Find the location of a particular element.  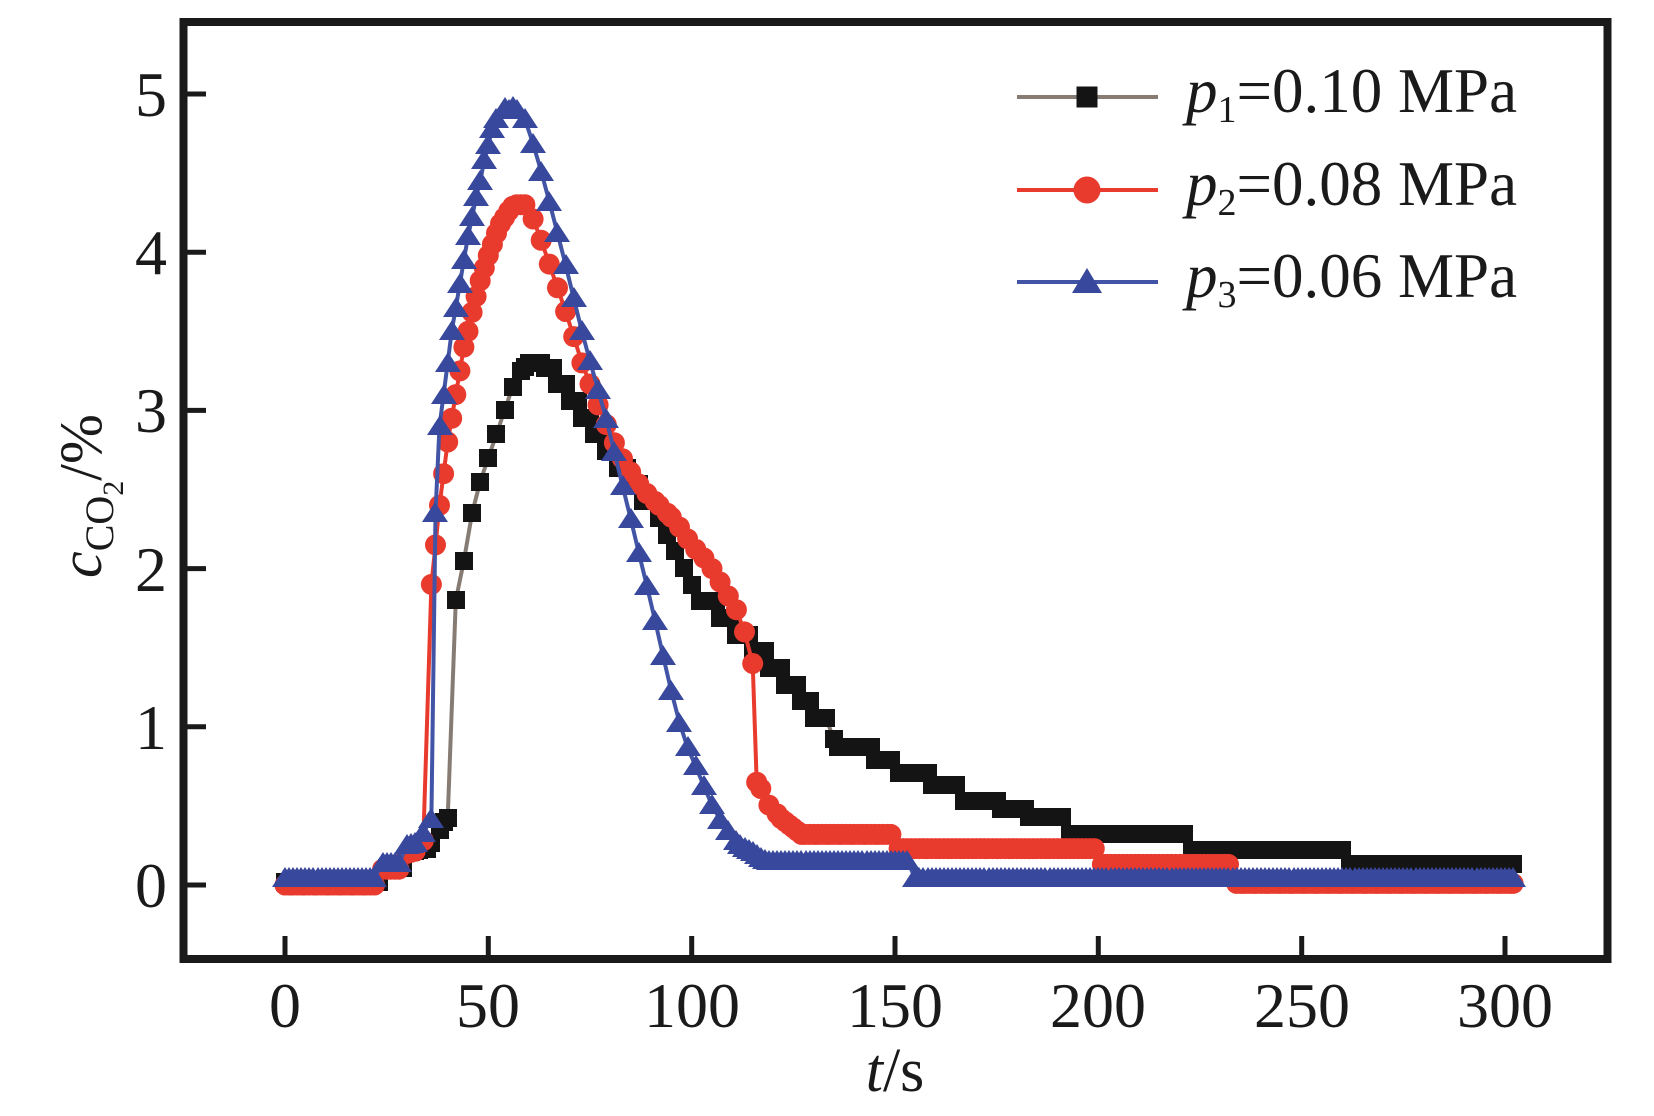

svg-text: 5 is located at coordinates (151, 94).